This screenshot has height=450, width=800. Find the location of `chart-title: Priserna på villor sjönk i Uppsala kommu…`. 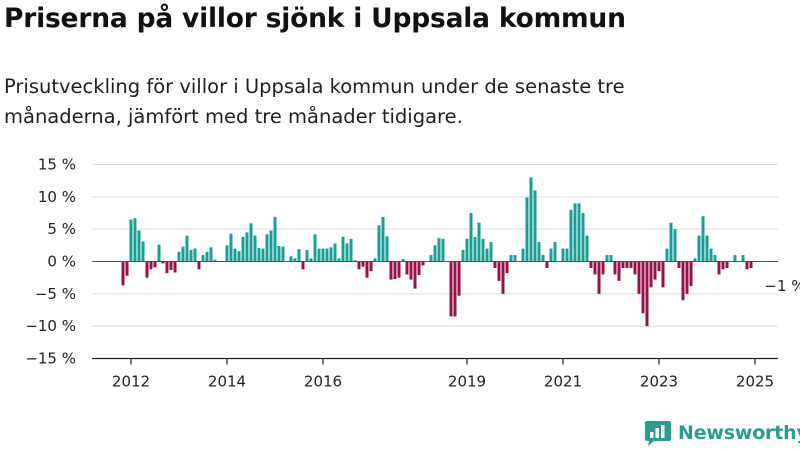

chart-title: Priserna på villor sjönk i Uppsala kommu… is located at coordinates (315, 18).